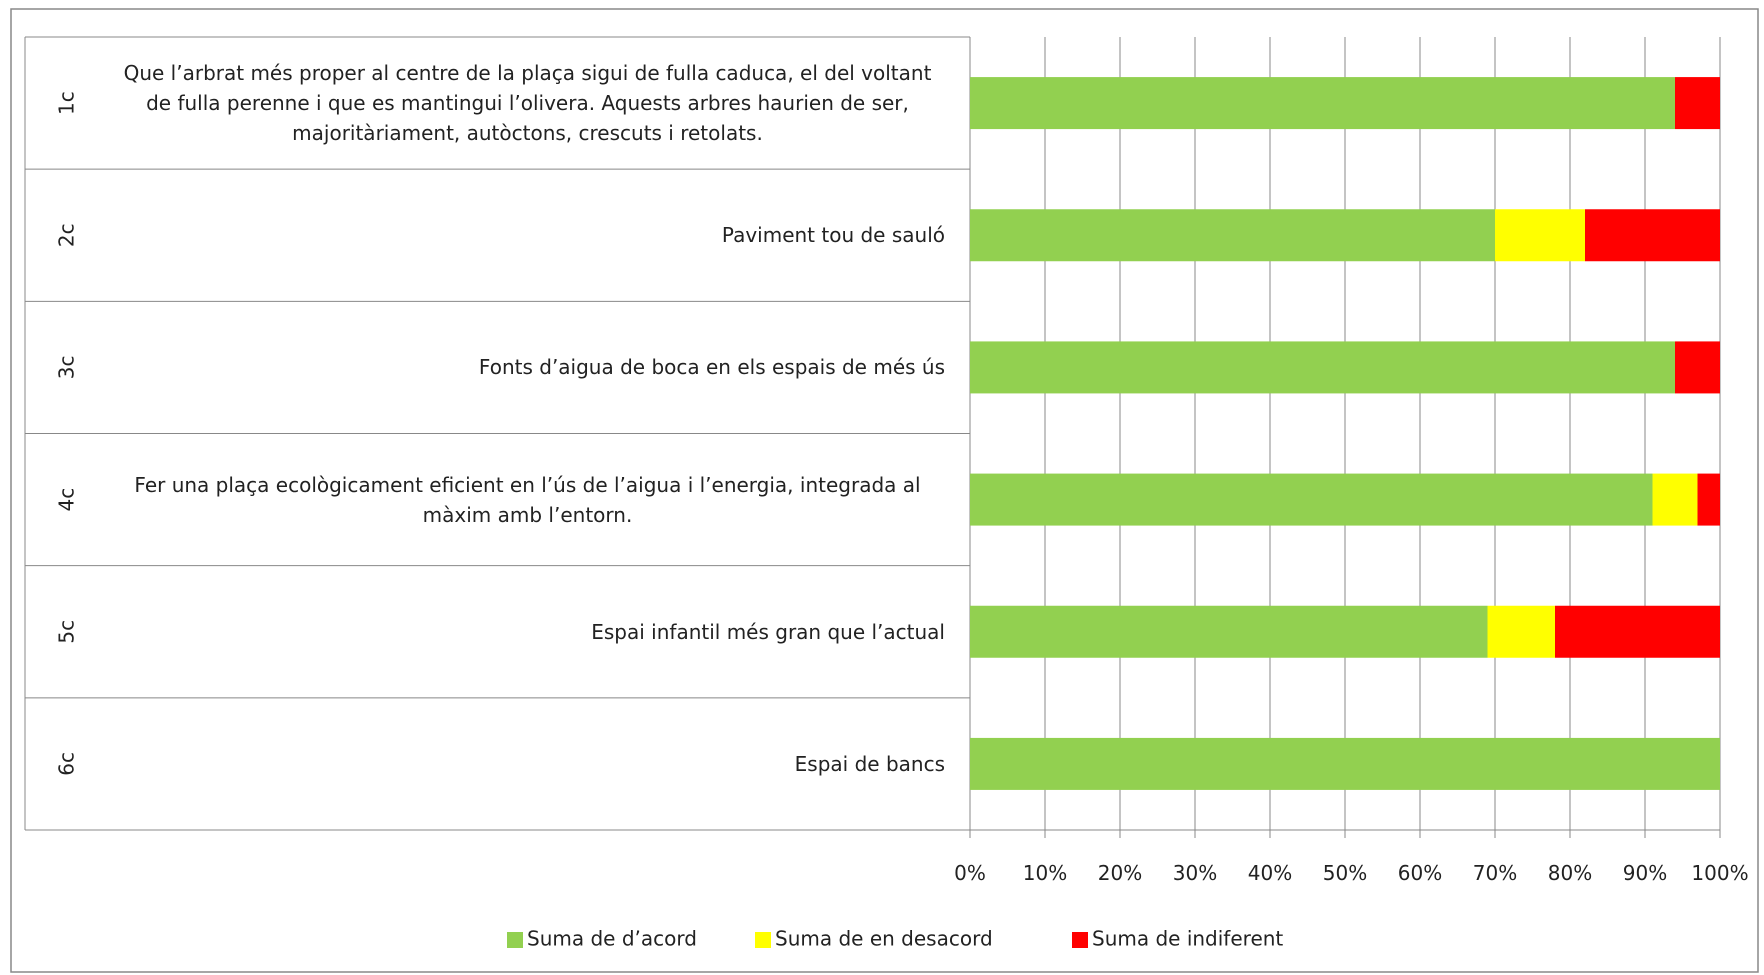 The height and width of the screenshot is (975, 1764). I want to click on legend-label: Suma de en desacord, so click(884, 939).